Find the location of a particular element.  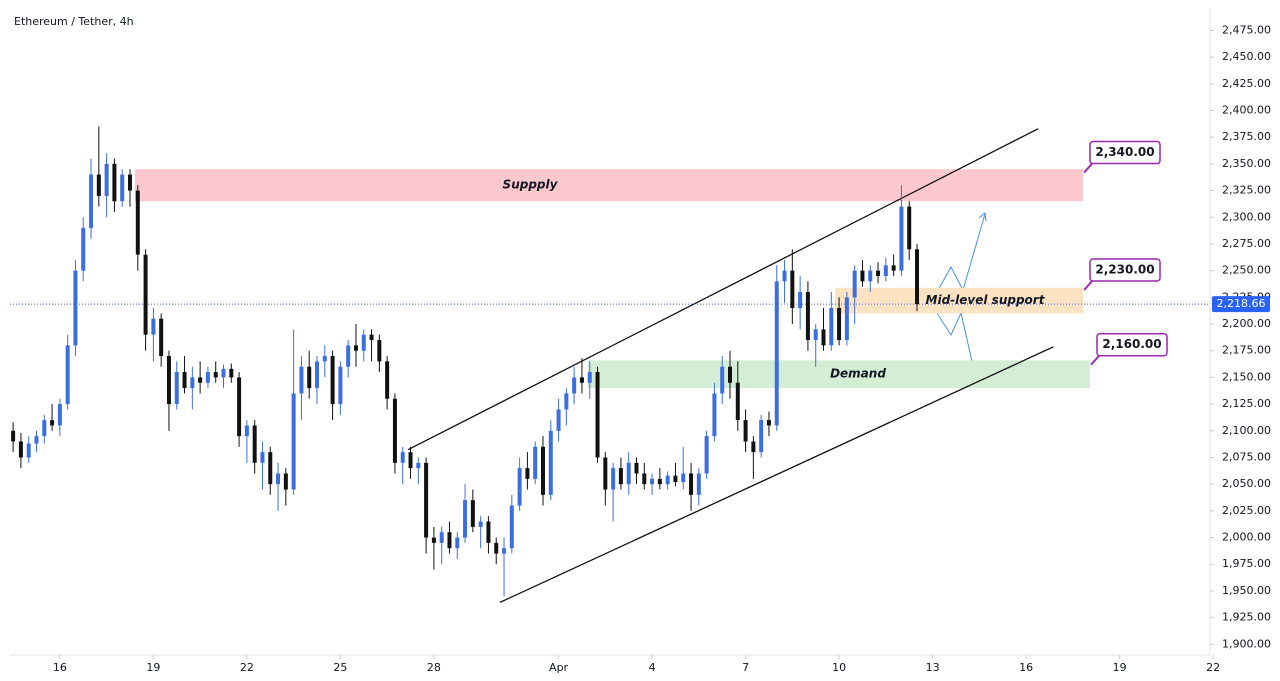

zone-label: Demand is located at coordinates (858, 374).